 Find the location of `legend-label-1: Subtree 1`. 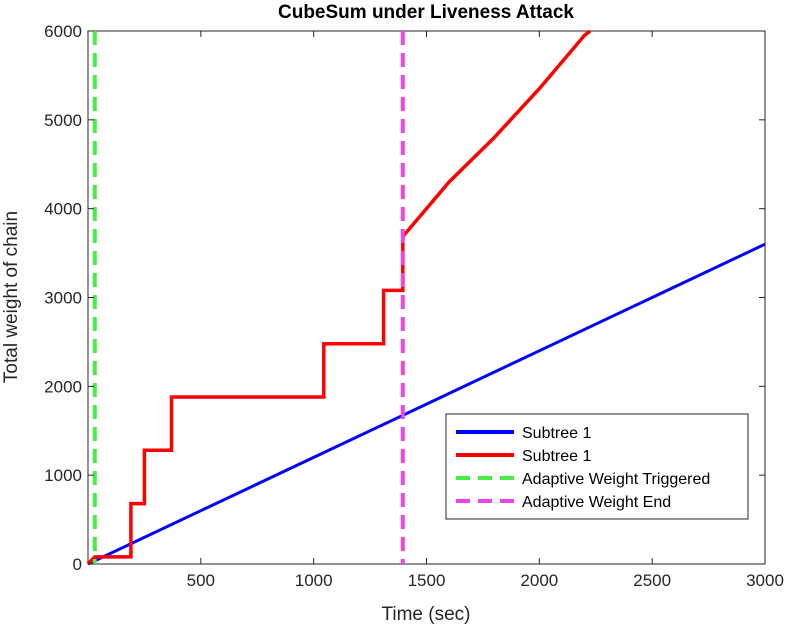

legend-label-1: Subtree 1 is located at coordinates (556, 433).